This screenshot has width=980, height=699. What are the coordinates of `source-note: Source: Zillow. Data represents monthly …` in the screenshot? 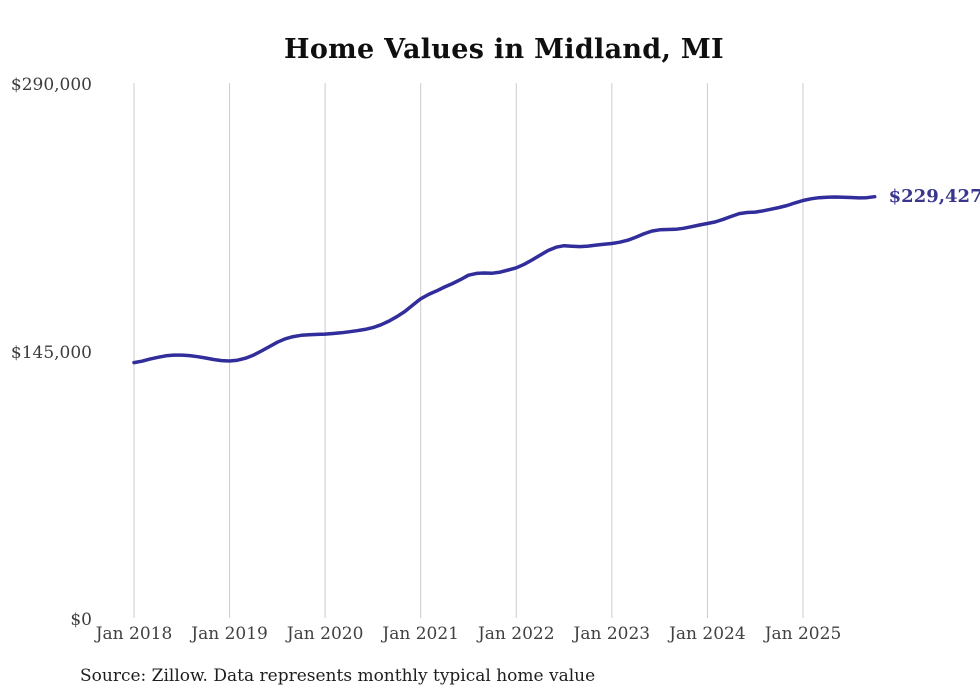 It's located at (338, 676).